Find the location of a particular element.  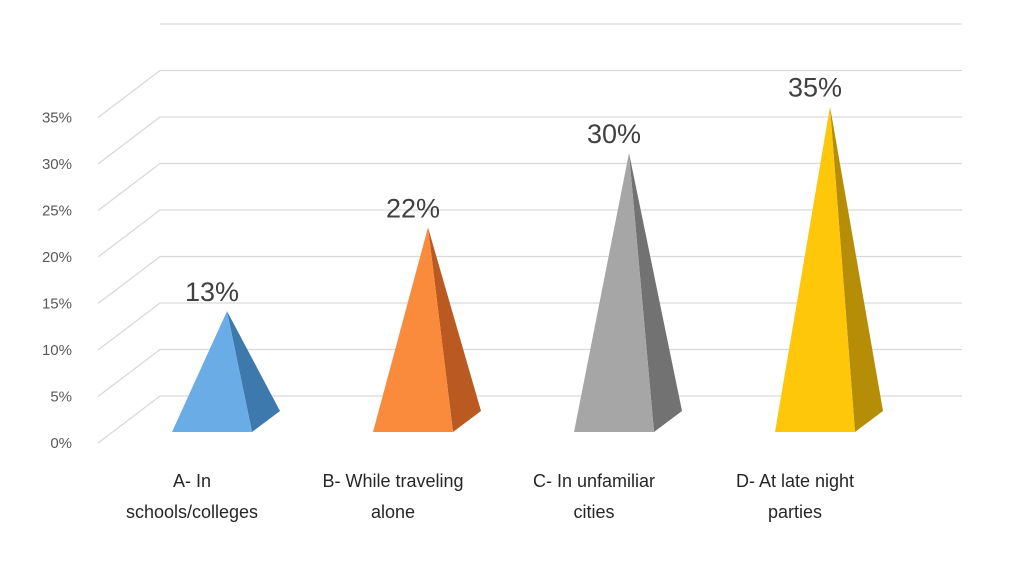

data-label: 22% is located at coordinates (413, 208).